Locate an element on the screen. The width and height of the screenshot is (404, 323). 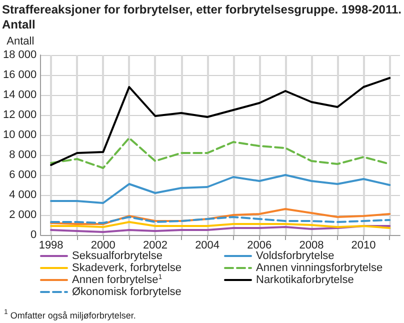
y-tick-label: 16 000 is located at coordinates (19, 75).